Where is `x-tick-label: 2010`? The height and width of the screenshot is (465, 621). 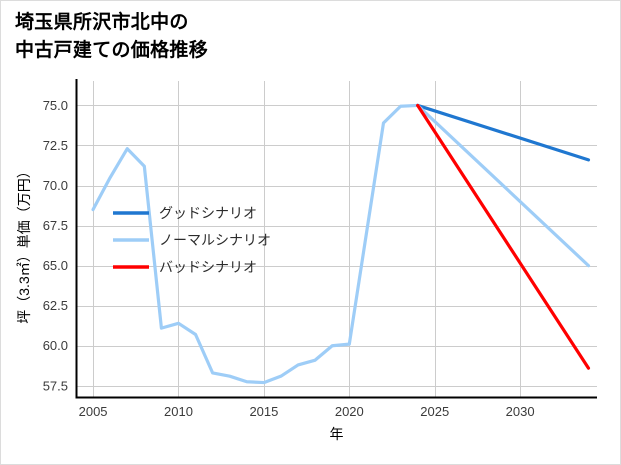
x-tick-label: 2010 is located at coordinates (178, 411).